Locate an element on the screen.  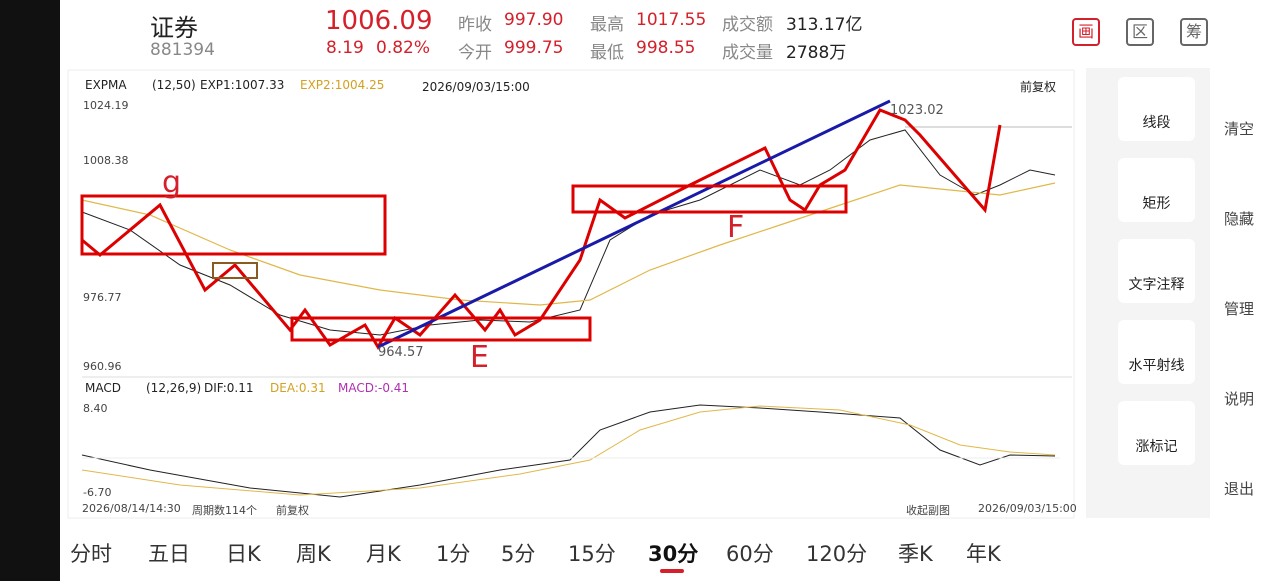
dif-line is located at coordinates (568, 451).